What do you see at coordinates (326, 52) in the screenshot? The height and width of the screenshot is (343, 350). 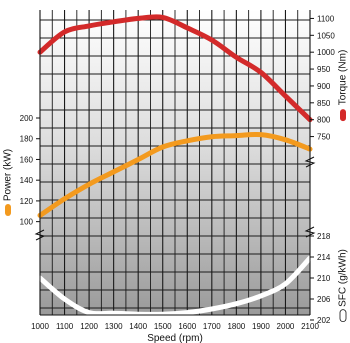 I see `torque-tick-label: 1000` at bounding box center [326, 52].